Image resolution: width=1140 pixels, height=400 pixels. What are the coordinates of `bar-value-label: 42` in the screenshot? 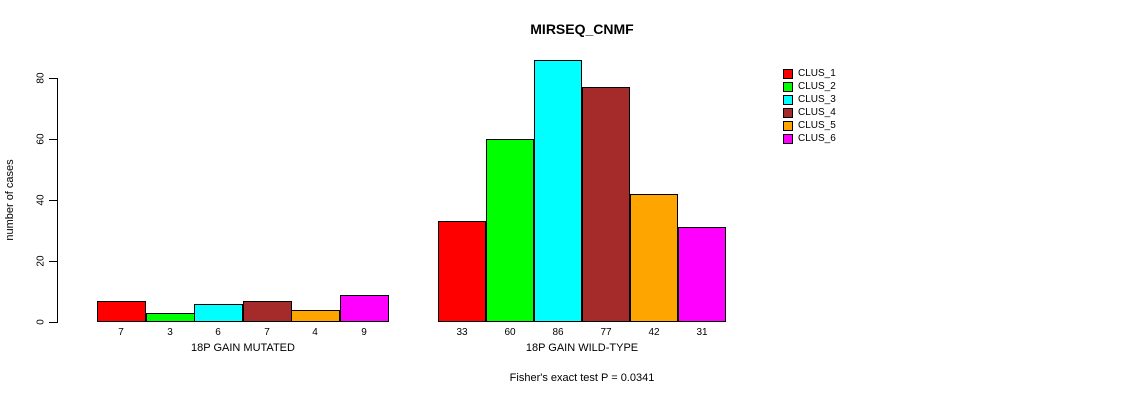 It's located at (654, 332).